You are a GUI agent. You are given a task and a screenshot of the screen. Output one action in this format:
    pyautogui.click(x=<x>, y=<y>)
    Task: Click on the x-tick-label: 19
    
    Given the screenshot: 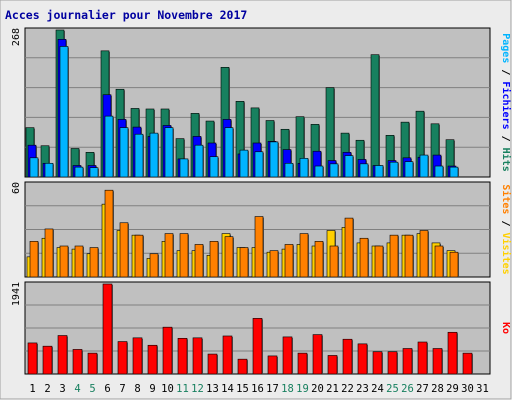 What is the action you would take?
    pyautogui.click(x=302, y=389)
    